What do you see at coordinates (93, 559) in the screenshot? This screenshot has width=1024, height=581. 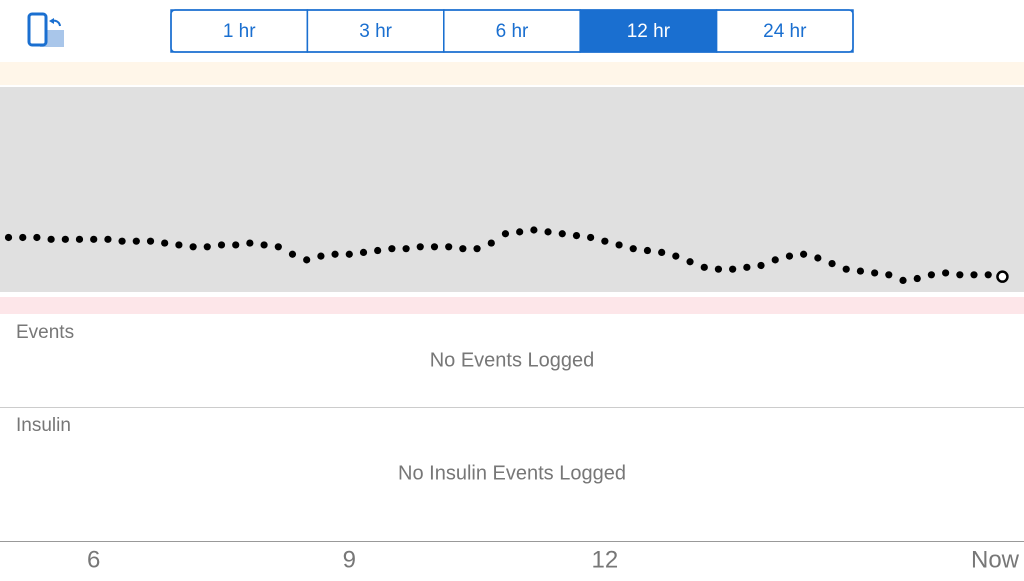 I see `x-tick-label: 6` at bounding box center [93, 559].